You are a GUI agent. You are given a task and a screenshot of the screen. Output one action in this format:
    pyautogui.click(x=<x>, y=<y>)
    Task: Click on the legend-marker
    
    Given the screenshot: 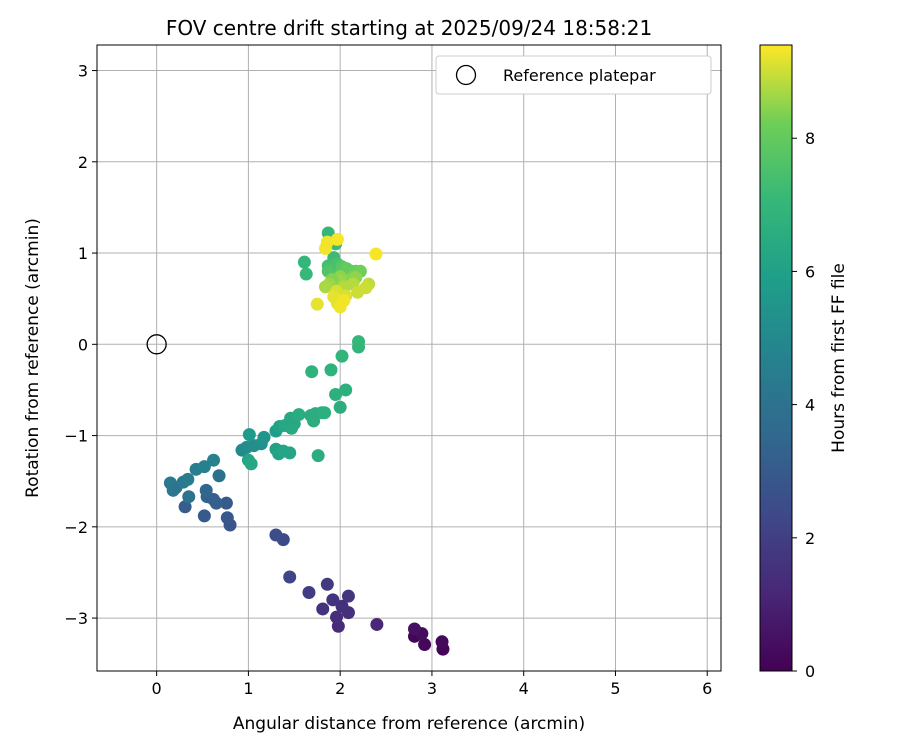 What is the action you would take?
    pyautogui.click(x=466, y=75)
    